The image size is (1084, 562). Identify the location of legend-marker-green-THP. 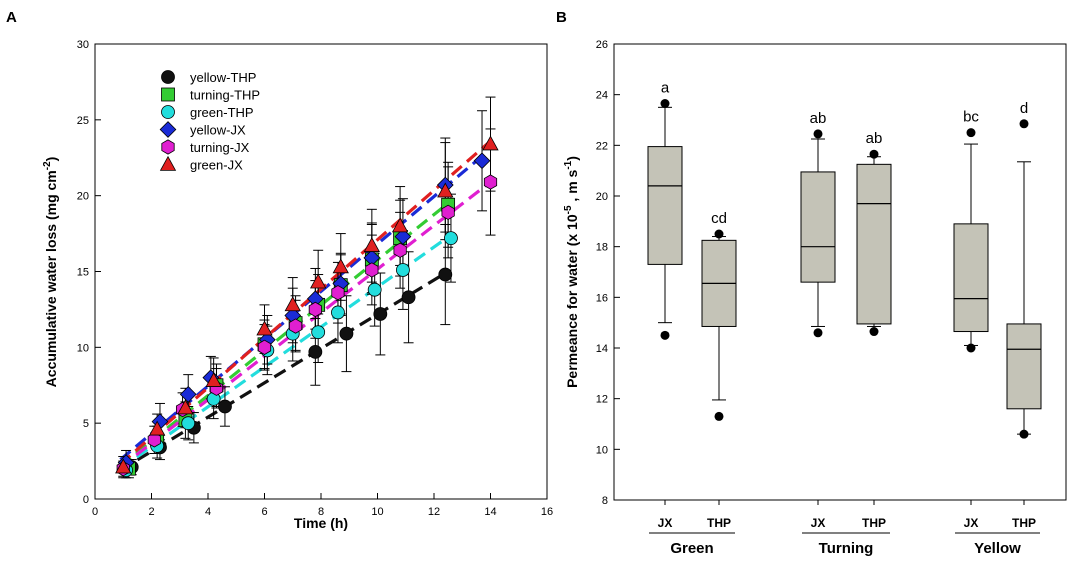
(168, 112).